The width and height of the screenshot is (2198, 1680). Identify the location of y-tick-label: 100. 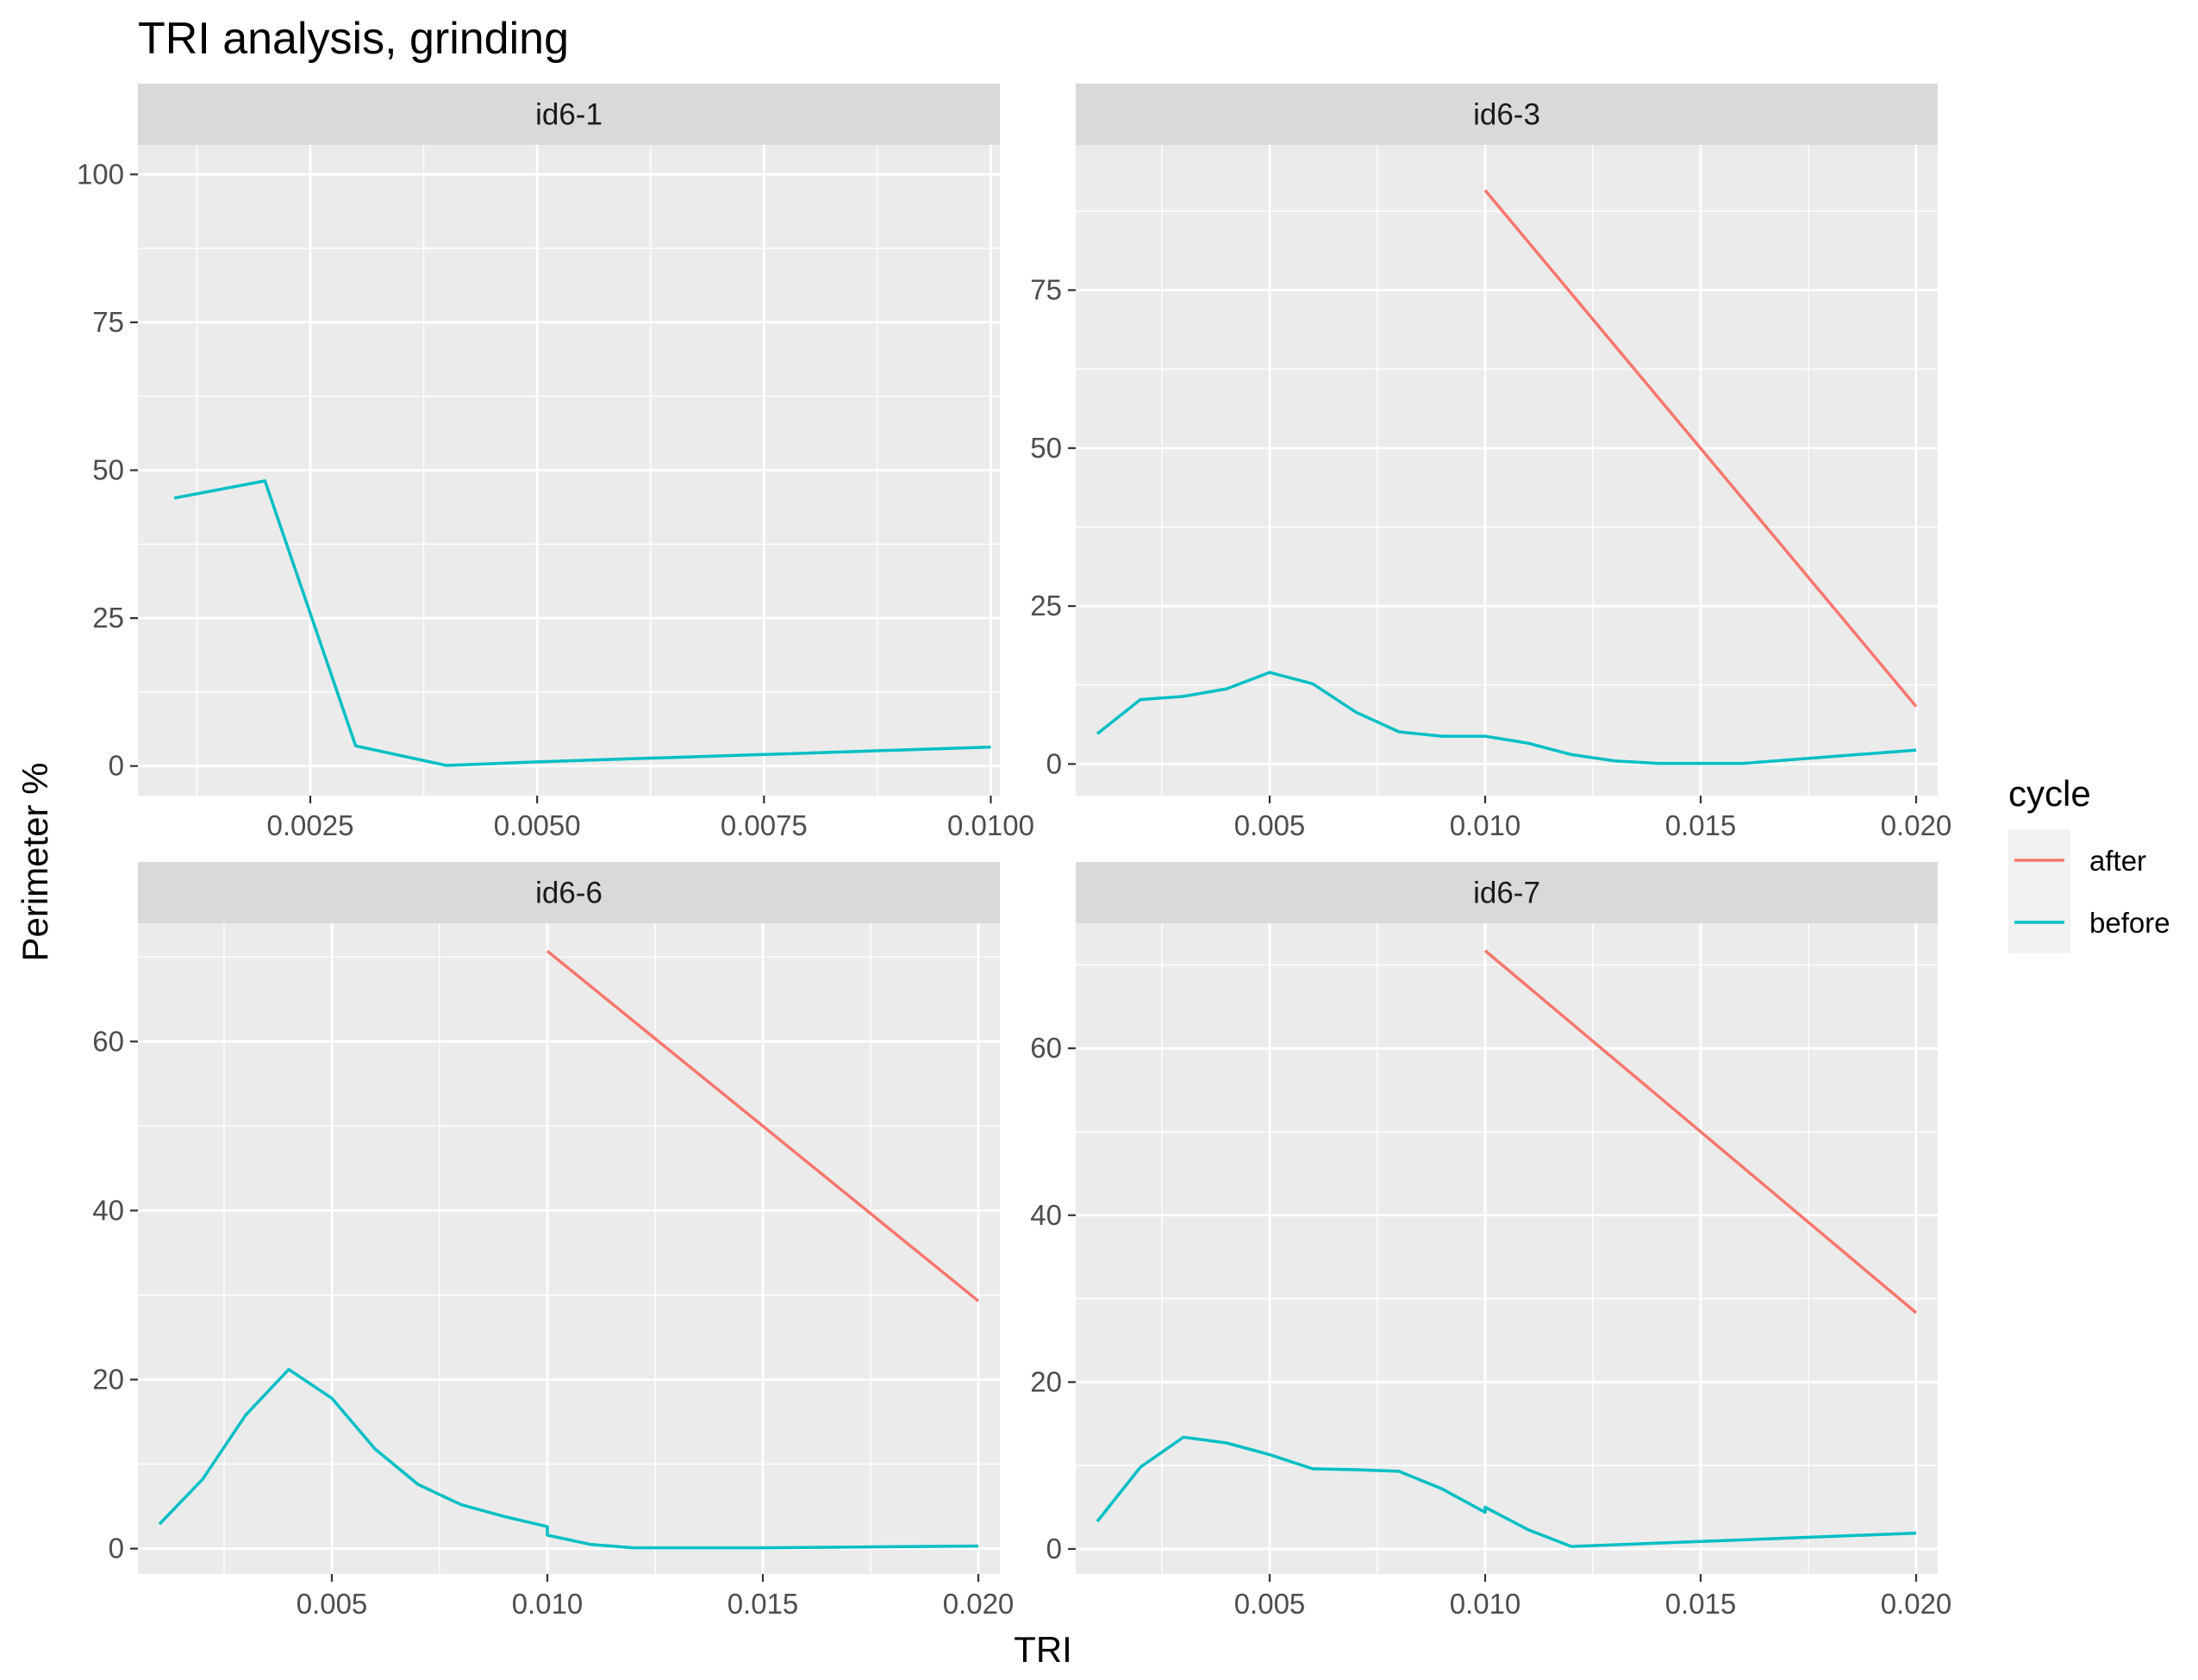
(100, 174).